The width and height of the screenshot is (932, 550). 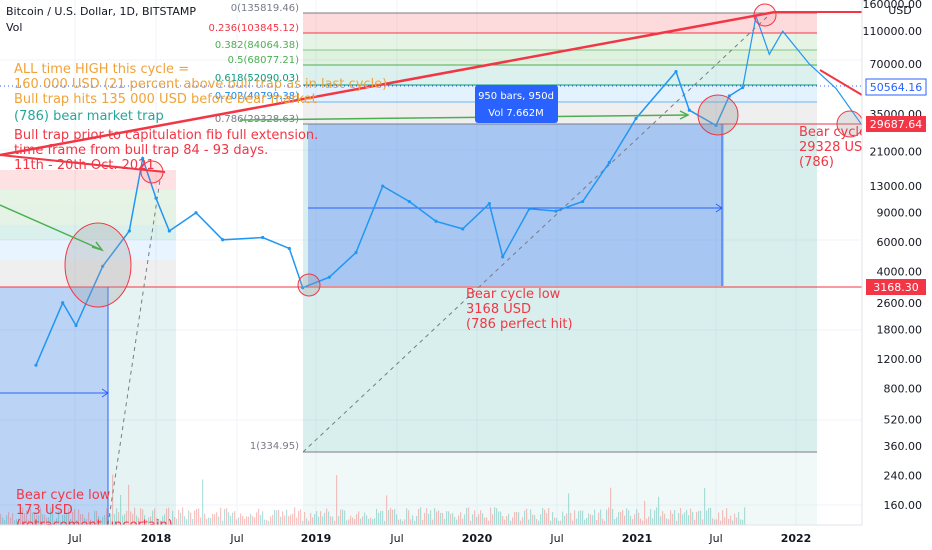 What do you see at coordinates (900, 303) in the screenshot?
I see `price-tick-10: 2600.00` at bounding box center [900, 303].